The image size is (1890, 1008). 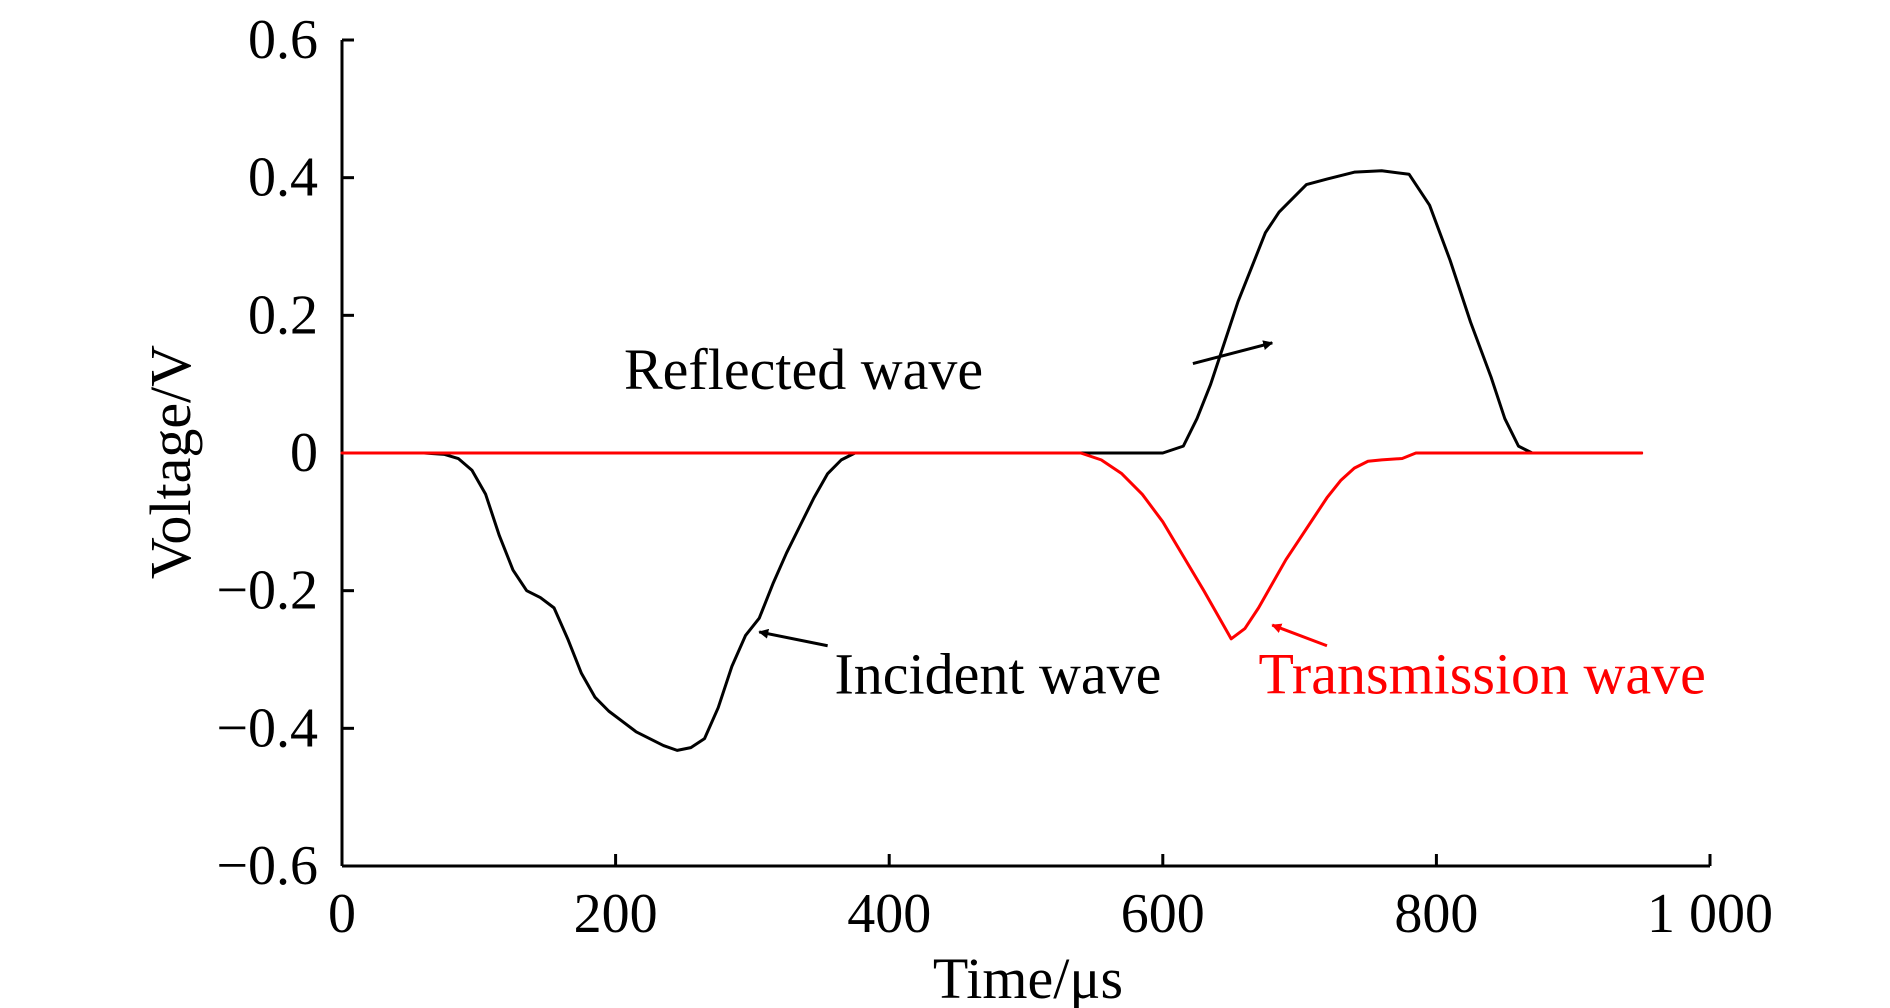 I want to click on incident-annotation-arrow, so click(x=793, y=638).